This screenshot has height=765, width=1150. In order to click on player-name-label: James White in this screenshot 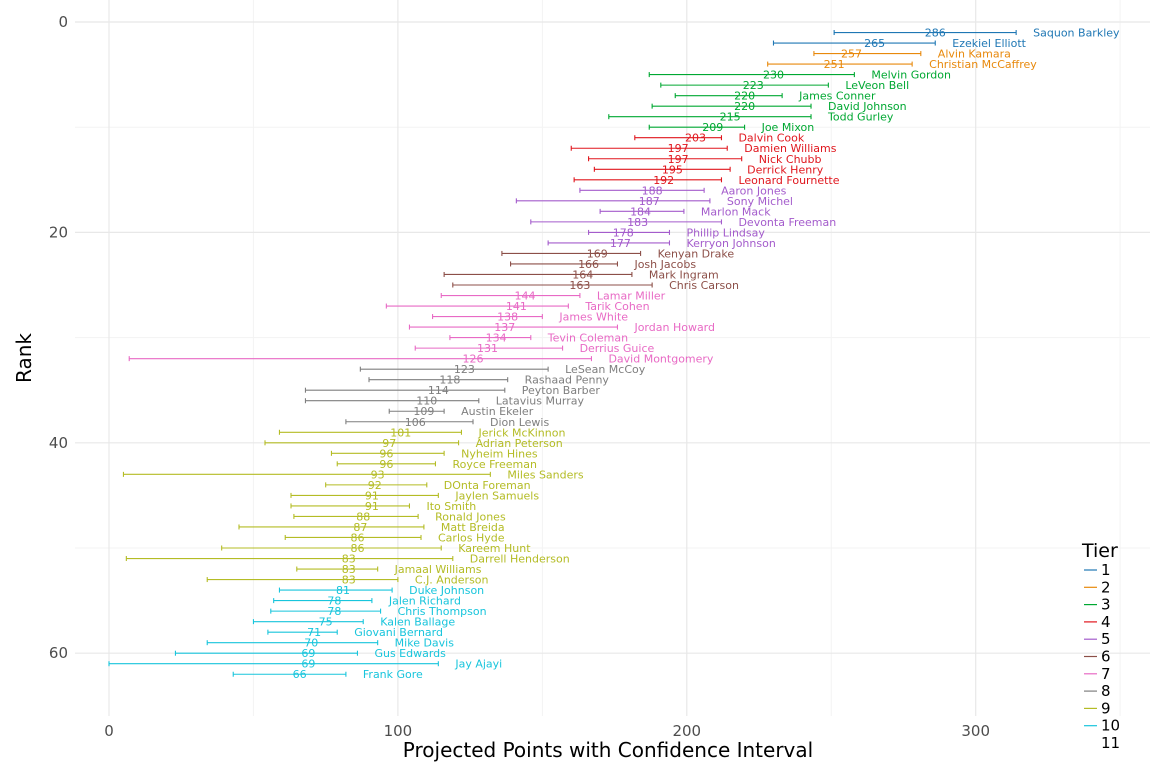, I will do `click(593, 317)`.